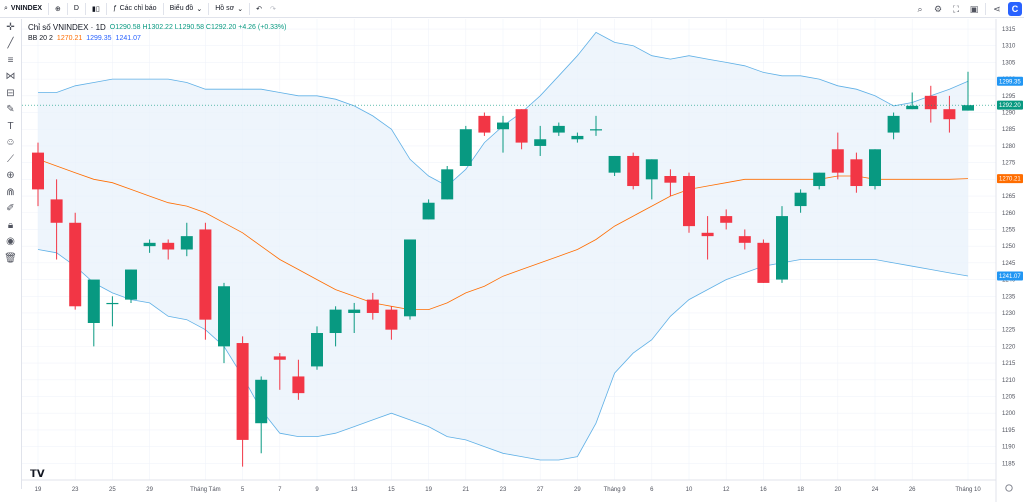 Image resolution: width=1024 pixels, height=502 pixels. I want to click on settings-button: ⚙, so click(938, 9).